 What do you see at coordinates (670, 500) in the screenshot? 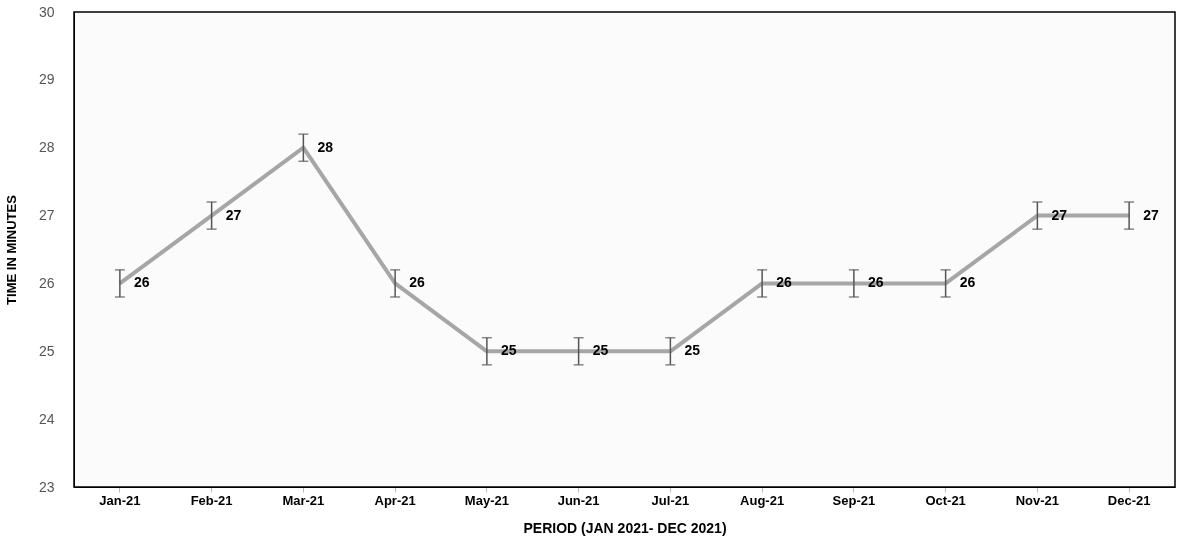
I see `x-tick-label: Jul-21` at bounding box center [670, 500].